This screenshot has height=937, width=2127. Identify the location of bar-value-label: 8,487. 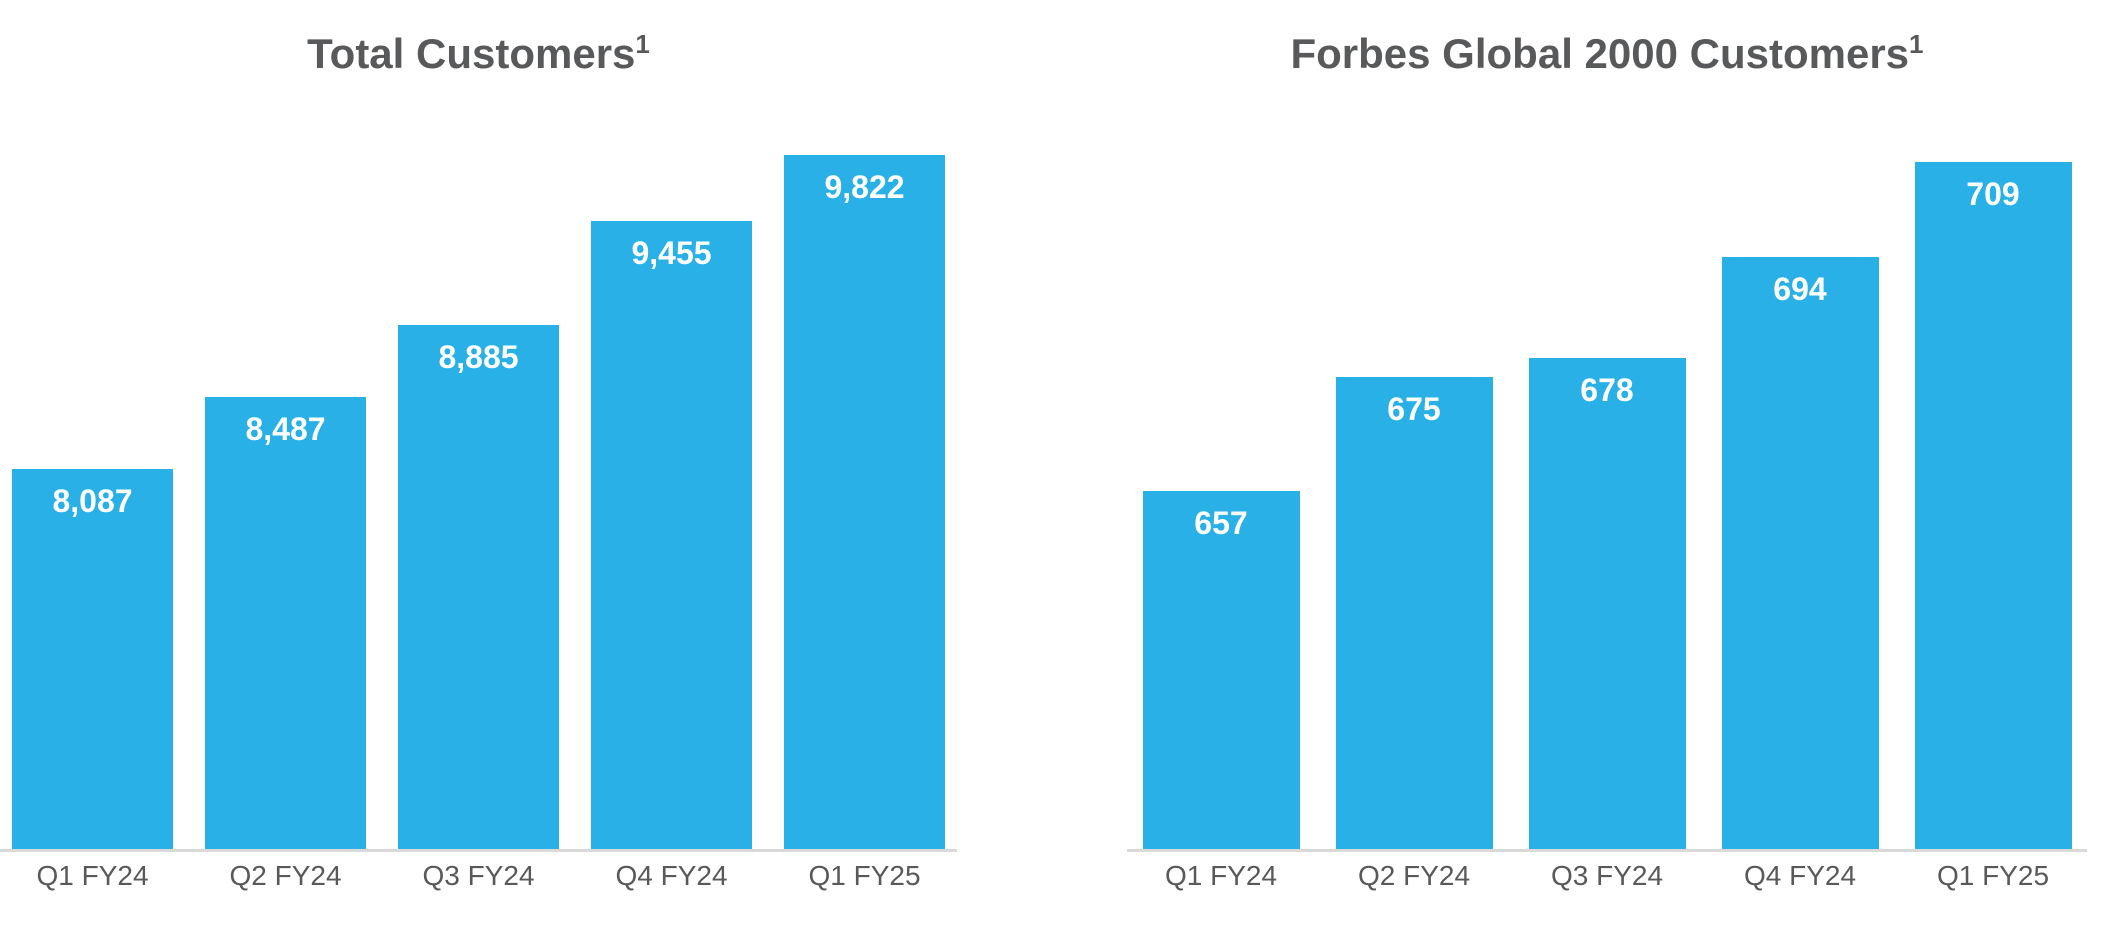
(285, 429).